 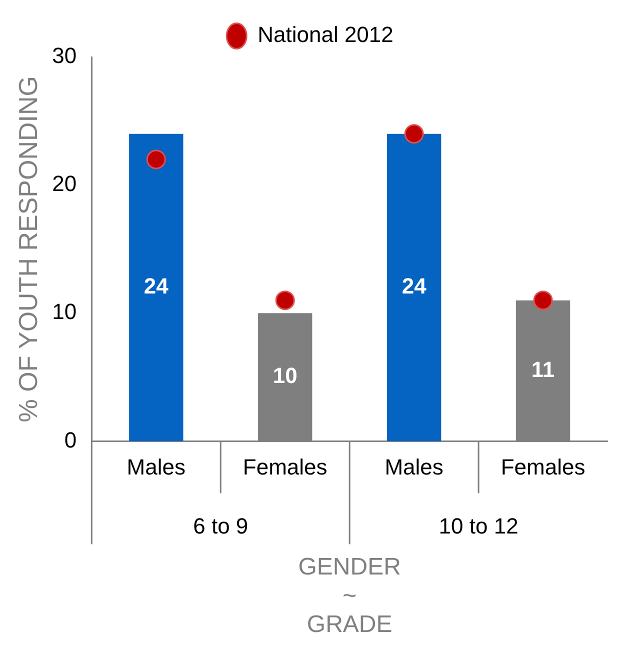 What do you see at coordinates (64, 311) in the screenshot?
I see `y-tick-label: 10` at bounding box center [64, 311].